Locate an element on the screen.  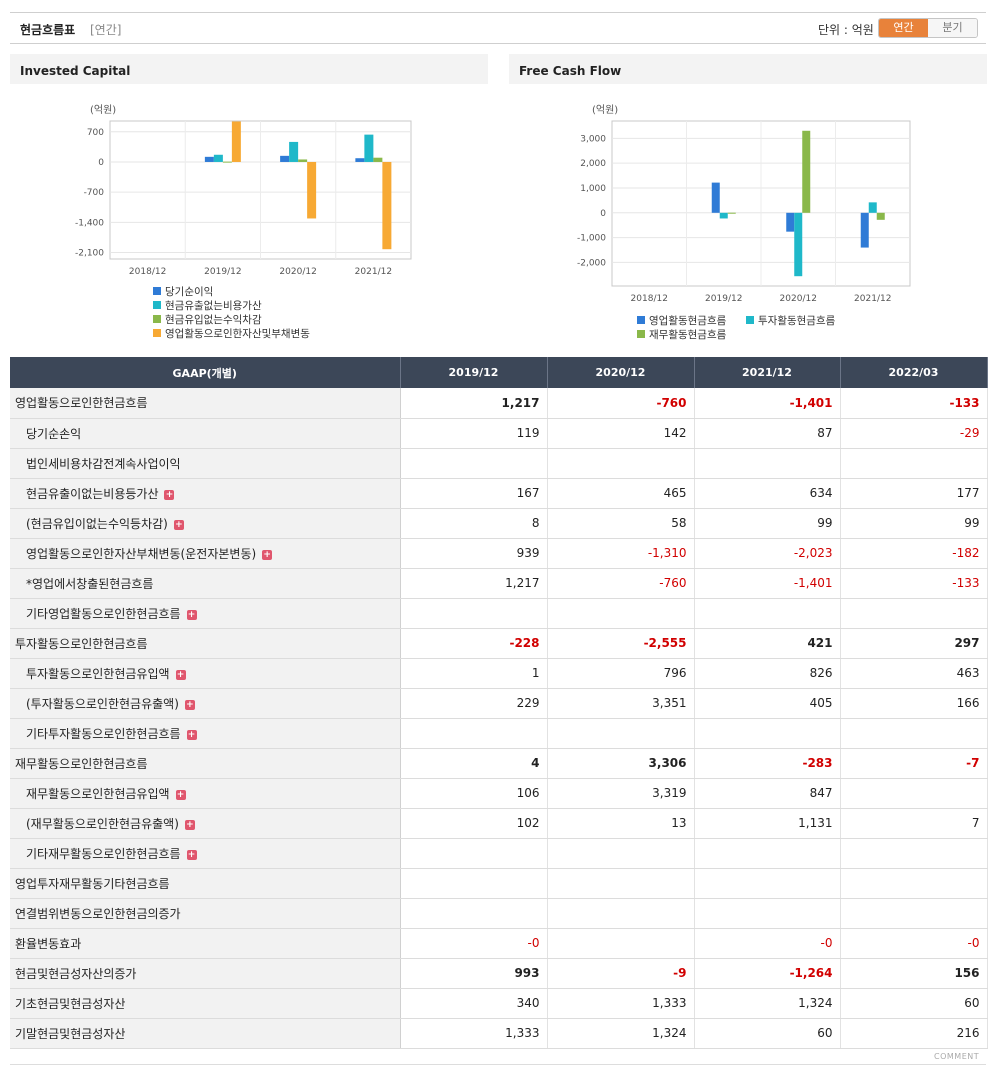
x-tick-label: 2018/12 is located at coordinates (147, 272).